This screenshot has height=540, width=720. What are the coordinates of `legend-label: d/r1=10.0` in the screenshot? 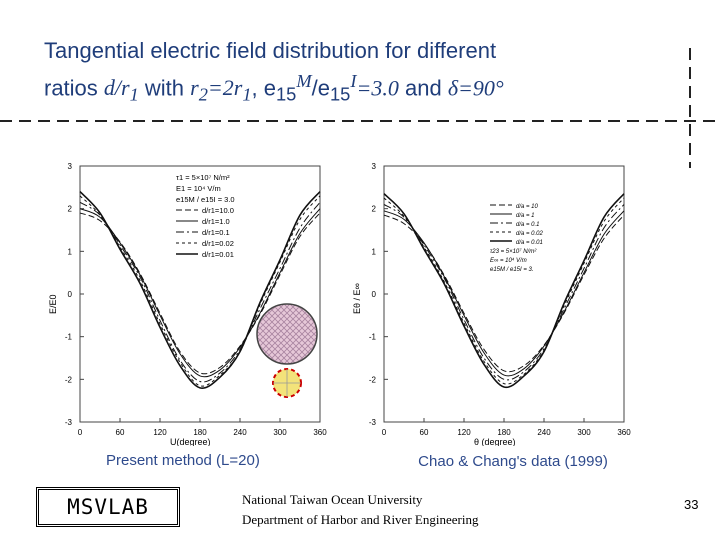 It's located at (218, 210).